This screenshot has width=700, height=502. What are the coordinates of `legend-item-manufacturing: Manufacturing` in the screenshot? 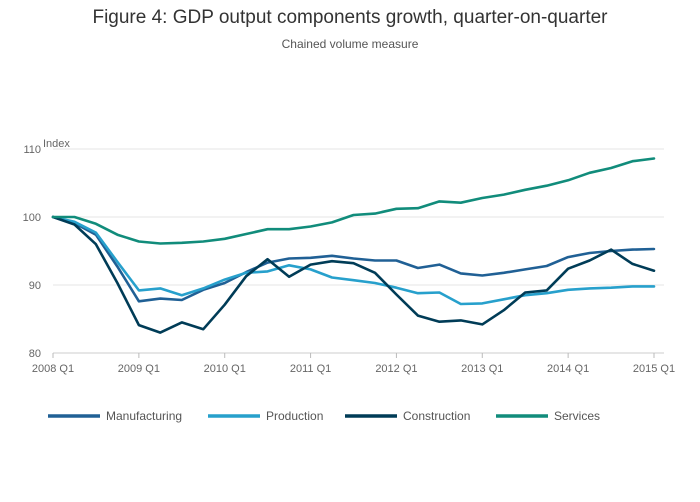 It's located at (115, 416).